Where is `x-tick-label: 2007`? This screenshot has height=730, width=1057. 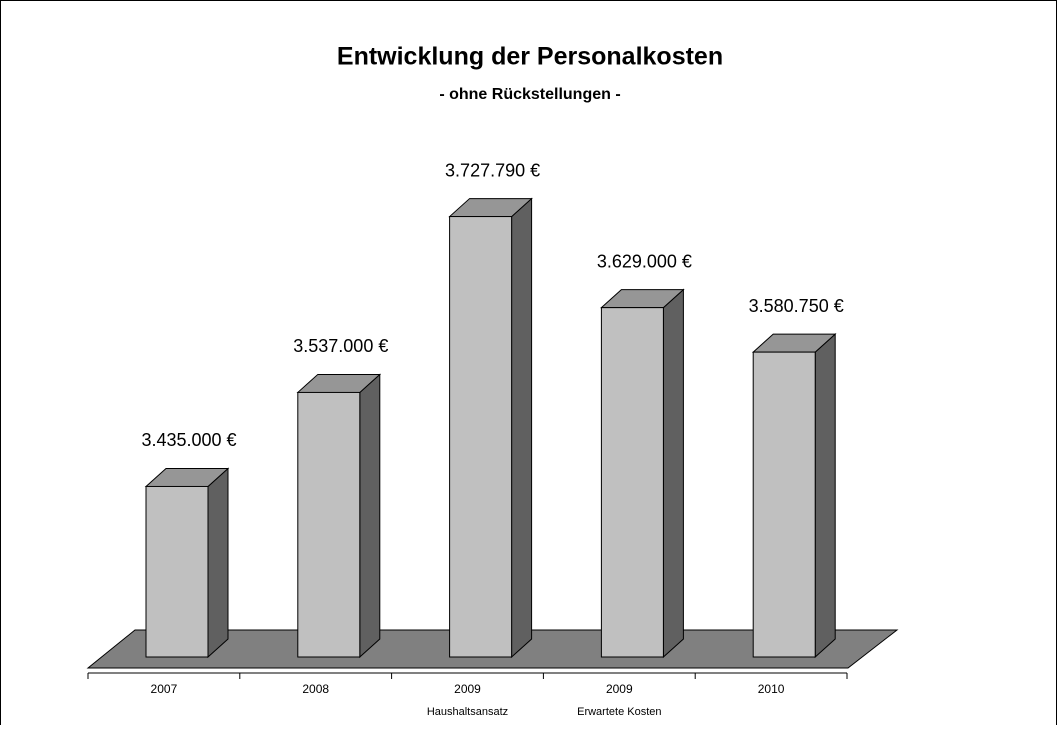 x-tick-label: 2007 is located at coordinates (164, 689).